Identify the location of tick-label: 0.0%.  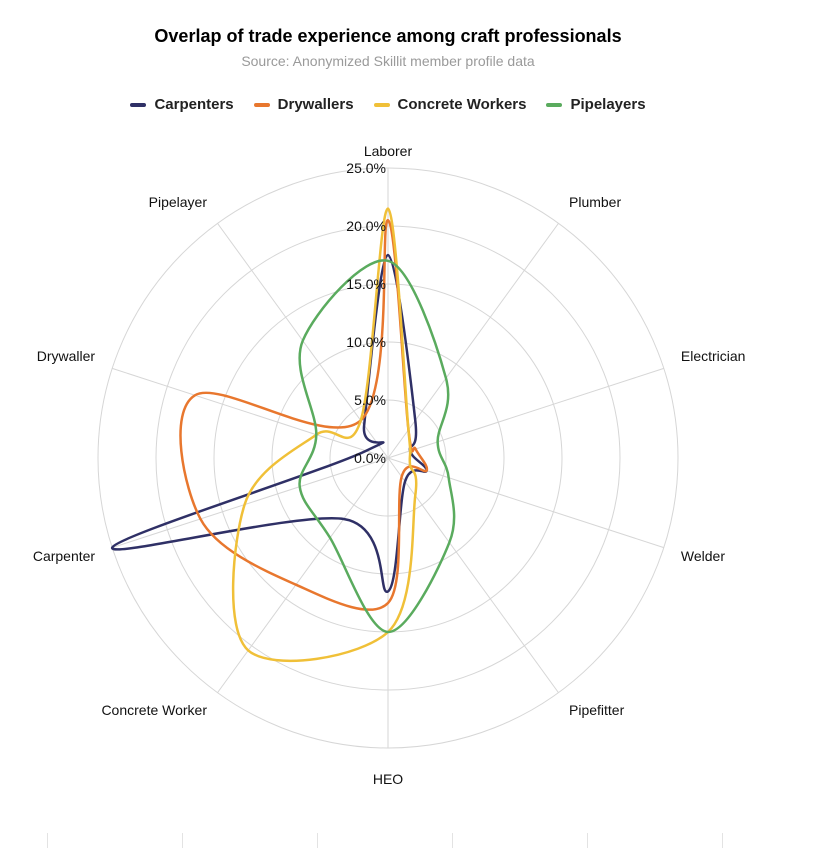
(370, 458).